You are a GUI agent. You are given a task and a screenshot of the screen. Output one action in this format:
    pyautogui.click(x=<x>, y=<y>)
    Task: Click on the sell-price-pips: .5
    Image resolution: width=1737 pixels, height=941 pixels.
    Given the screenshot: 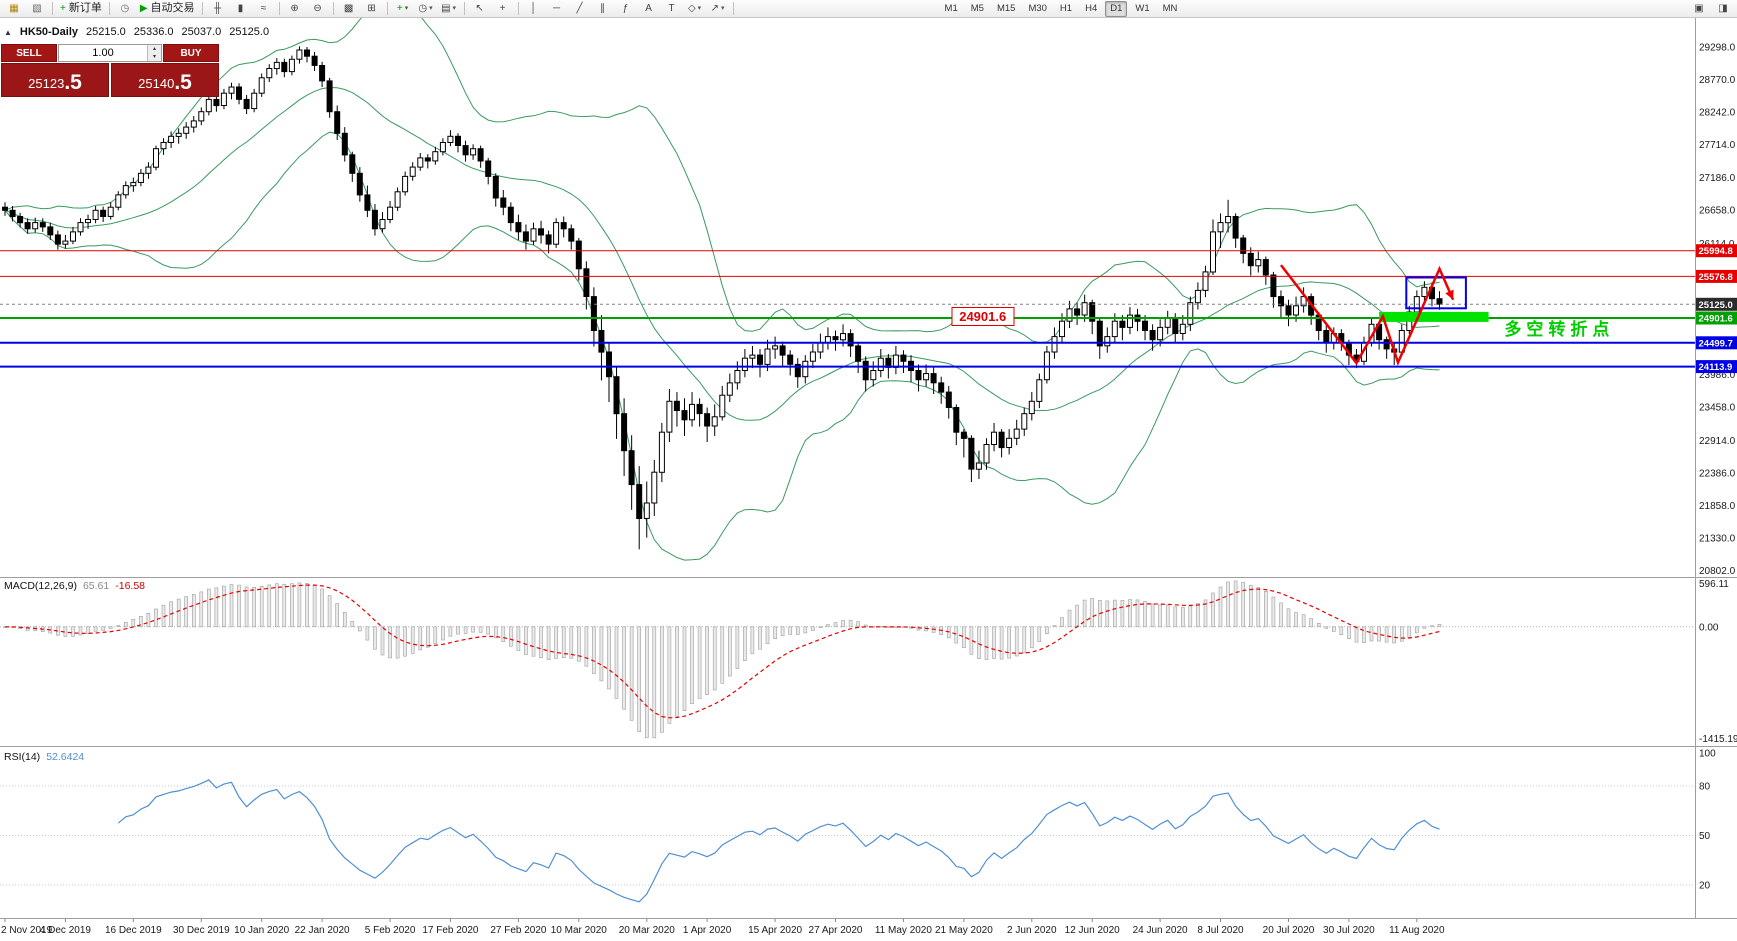 What is the action you would take?
    pyautogui.click(x=73, y=83)
    